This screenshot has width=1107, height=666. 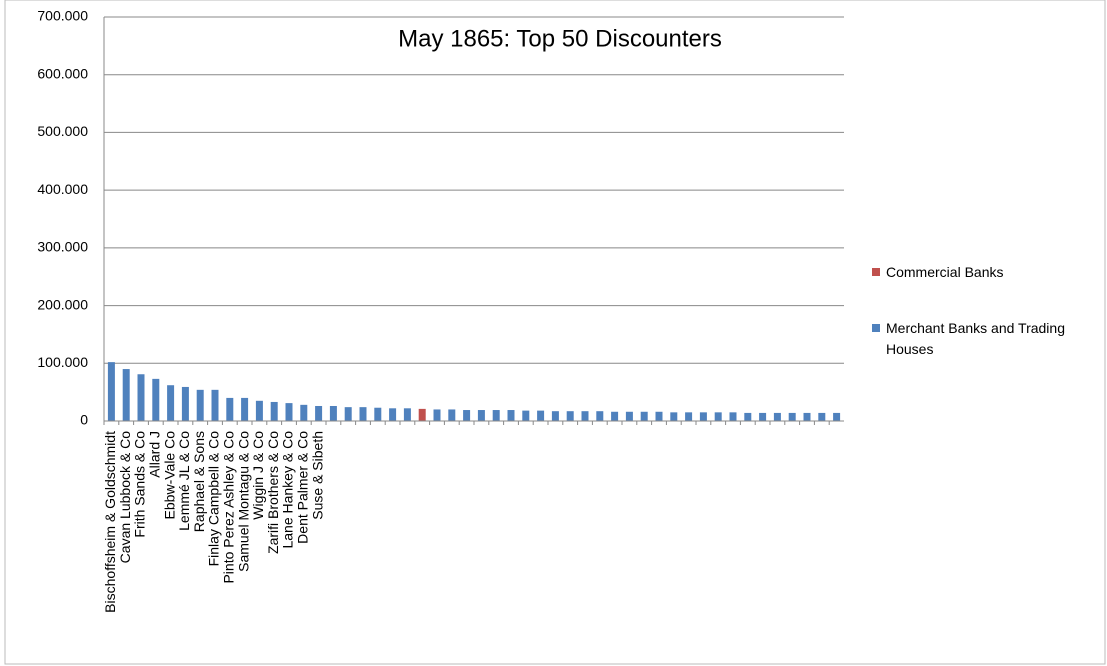 I want to click on x-tick-label: Suse & Sibeth, so click(x=317, y=475).